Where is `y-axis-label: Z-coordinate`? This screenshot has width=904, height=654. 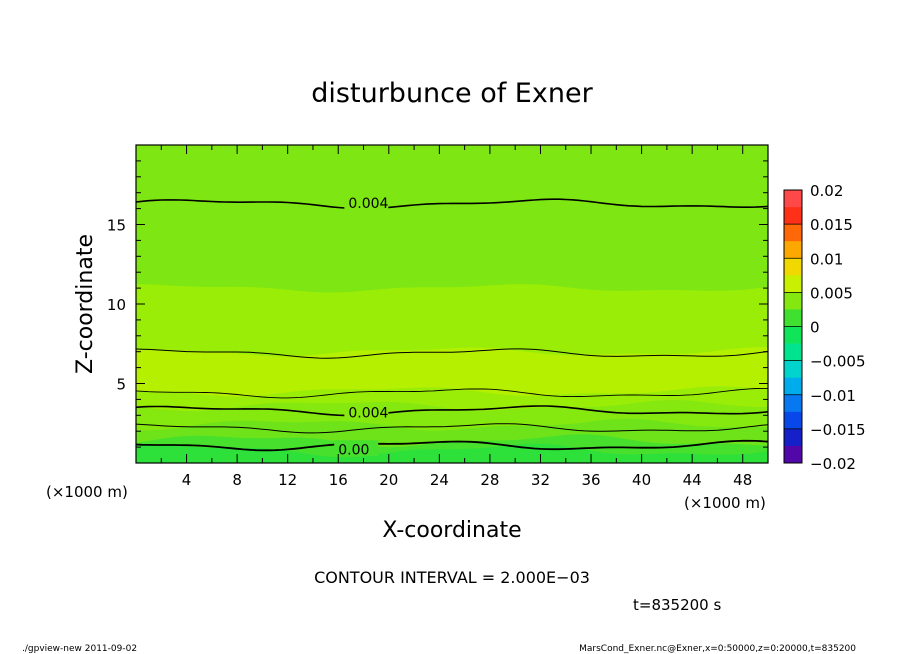
y-axis-label: Z-coordinate is located at coordinates (85, 304).